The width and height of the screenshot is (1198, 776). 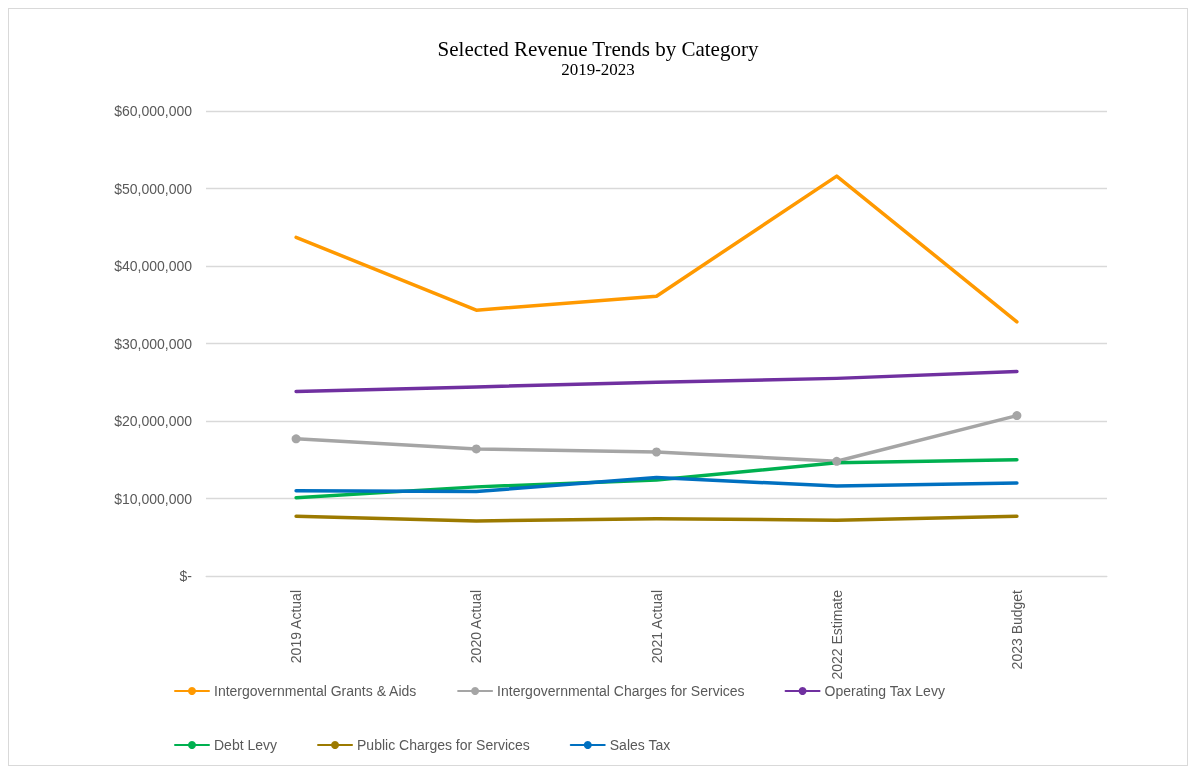 I want to click on chart-title: Selected Revenue Trends by Category, so click(x=598, y=48).